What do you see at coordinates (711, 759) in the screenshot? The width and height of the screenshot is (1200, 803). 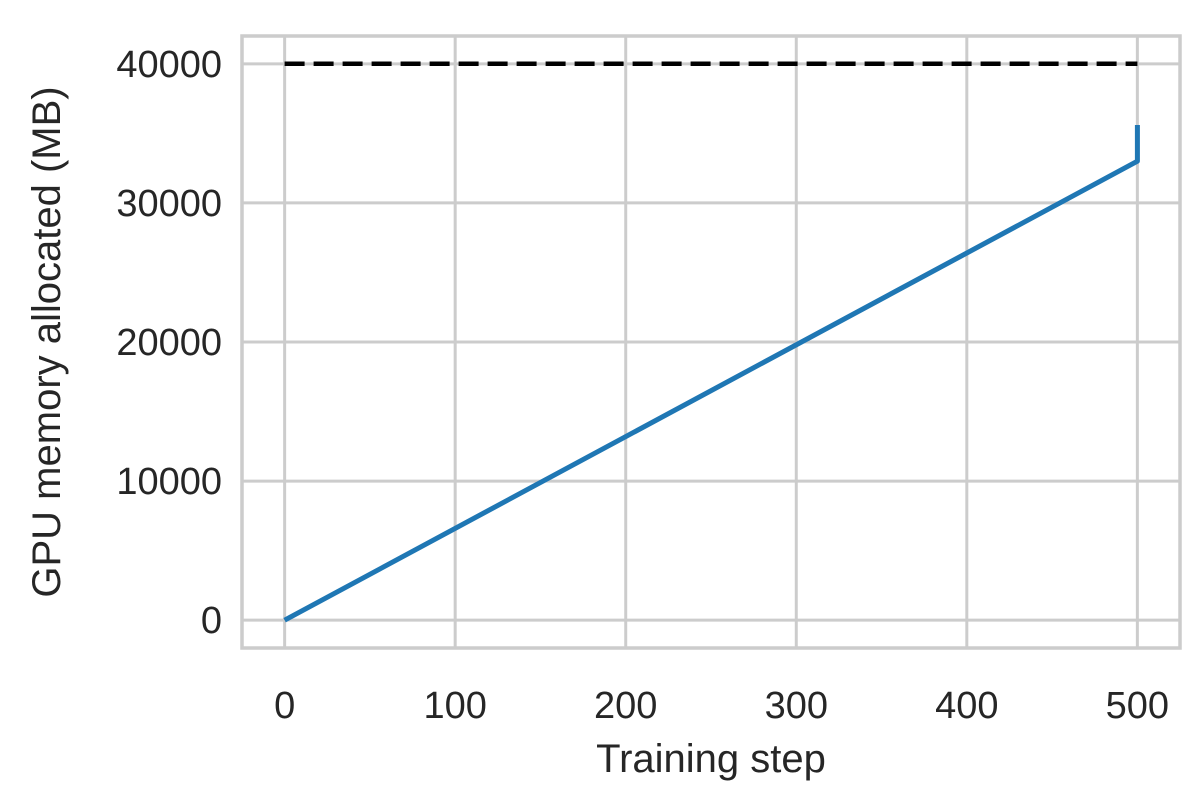 I see `x-axis-label: Training step` at bounding box center [711, 759].